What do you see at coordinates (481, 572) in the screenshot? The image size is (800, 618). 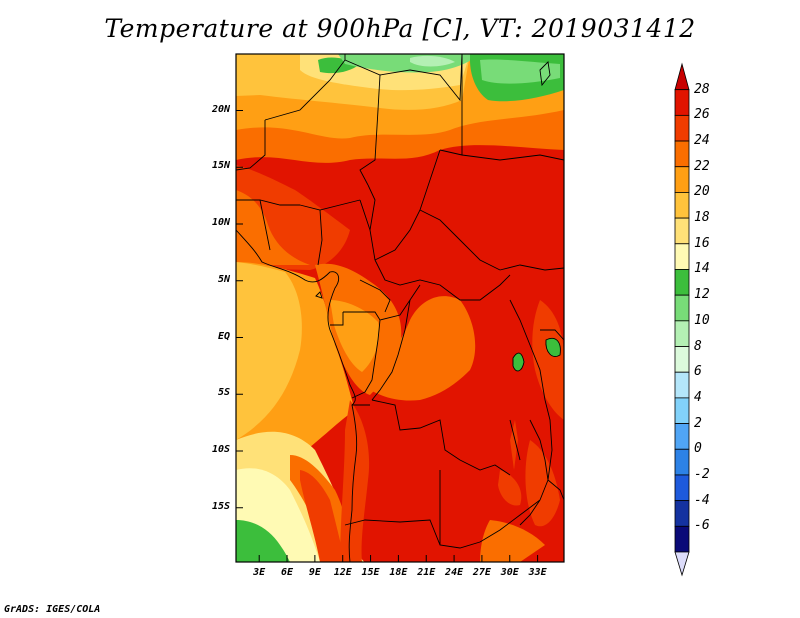 I see `lon-tick-label: 27E` at bounding box center [481, 572].